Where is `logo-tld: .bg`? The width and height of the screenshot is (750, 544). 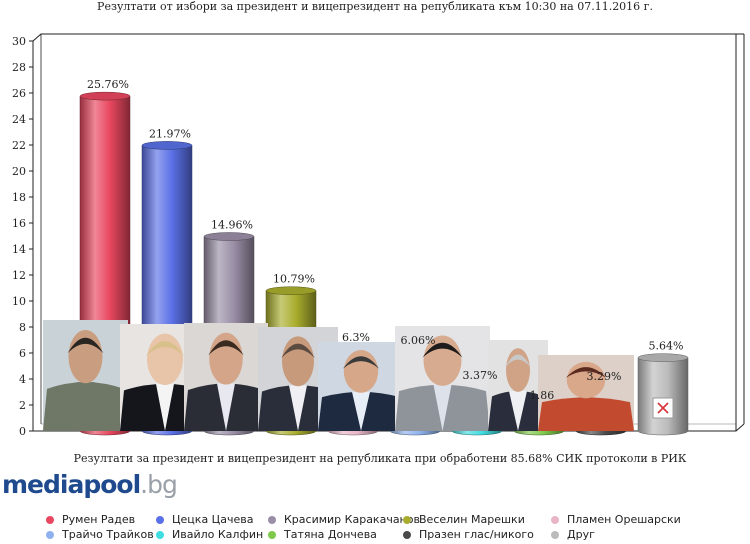 logo-tld: .bg is located at coordinates (159, 484).